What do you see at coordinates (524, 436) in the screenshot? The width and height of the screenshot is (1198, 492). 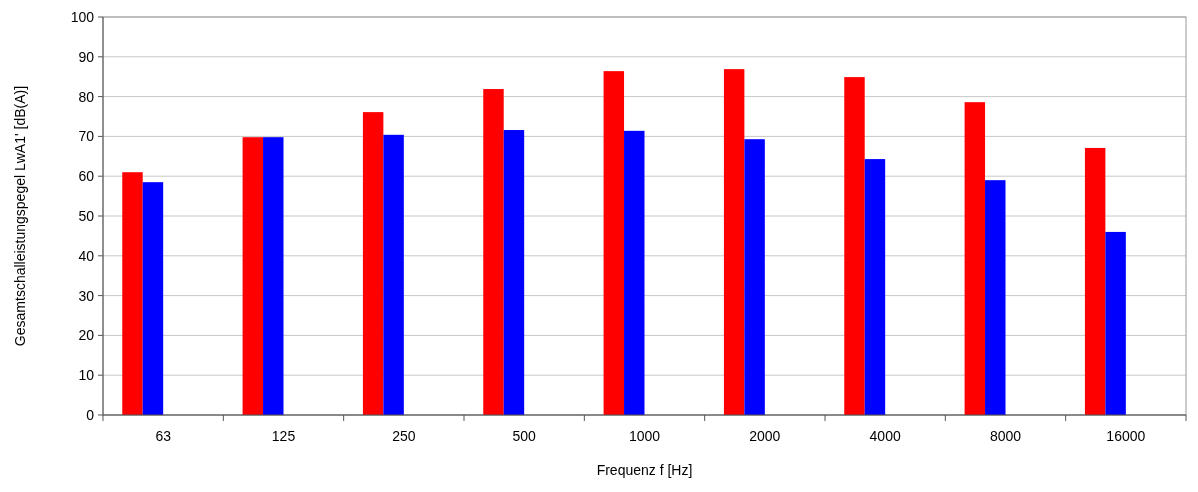 I see `x-tick-label: 500` at bounding box center [524, 436].